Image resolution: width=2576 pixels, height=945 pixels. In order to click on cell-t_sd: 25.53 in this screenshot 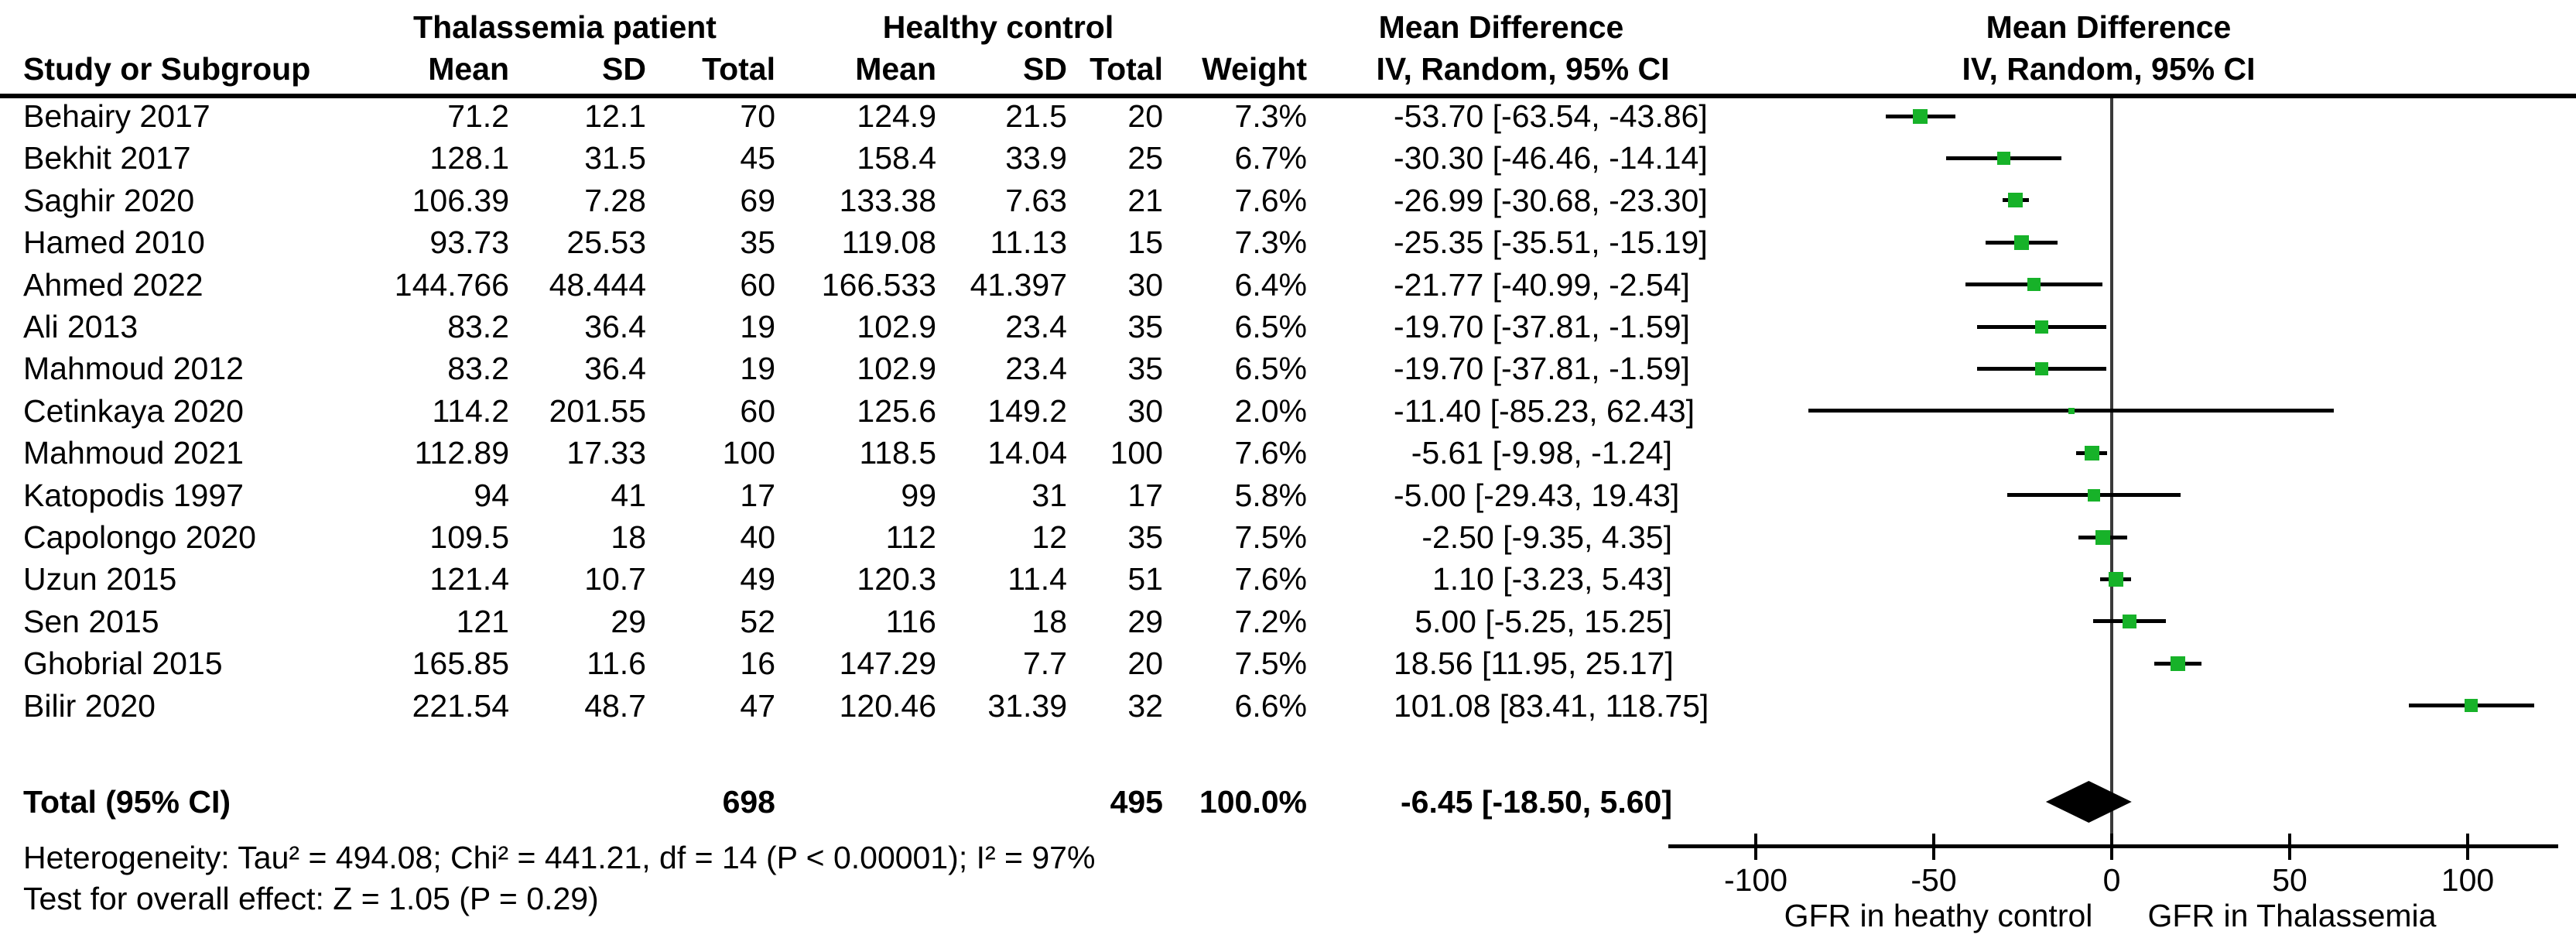, I will do `click(606, 243)`.